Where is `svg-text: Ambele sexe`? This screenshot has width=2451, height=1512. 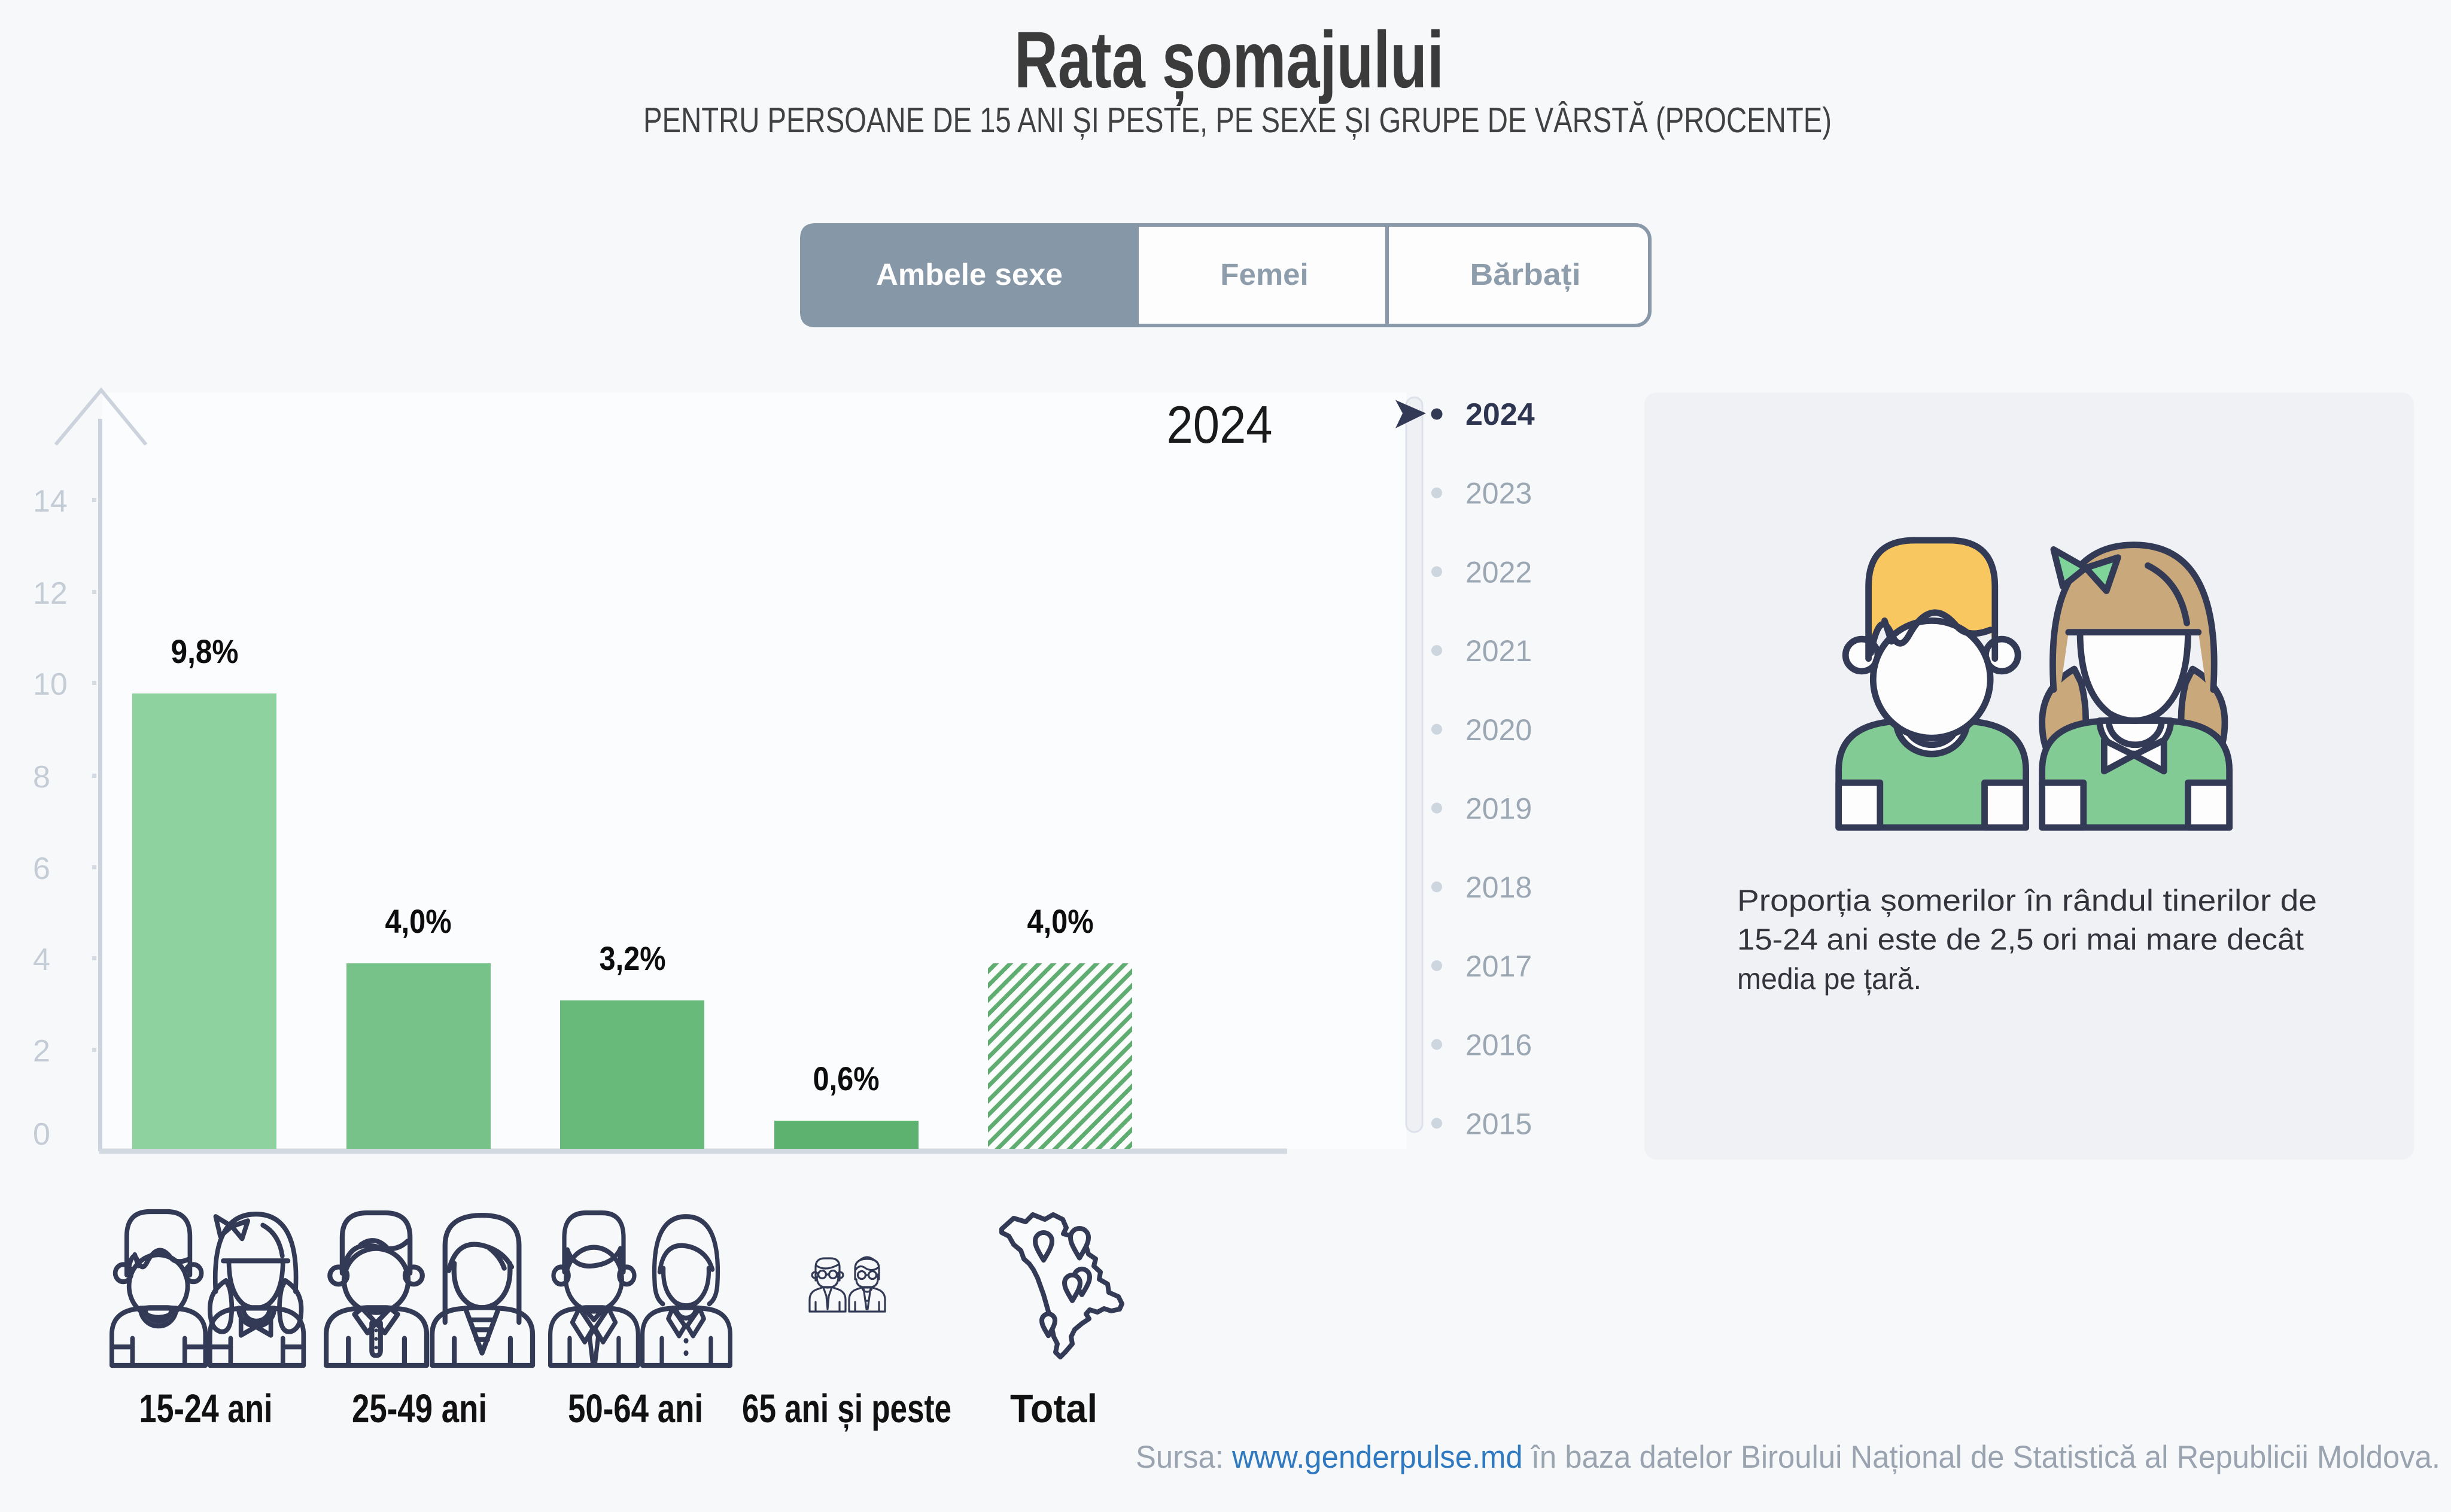 svg-text: Ambele sexe is located at coordinates (970, 274).